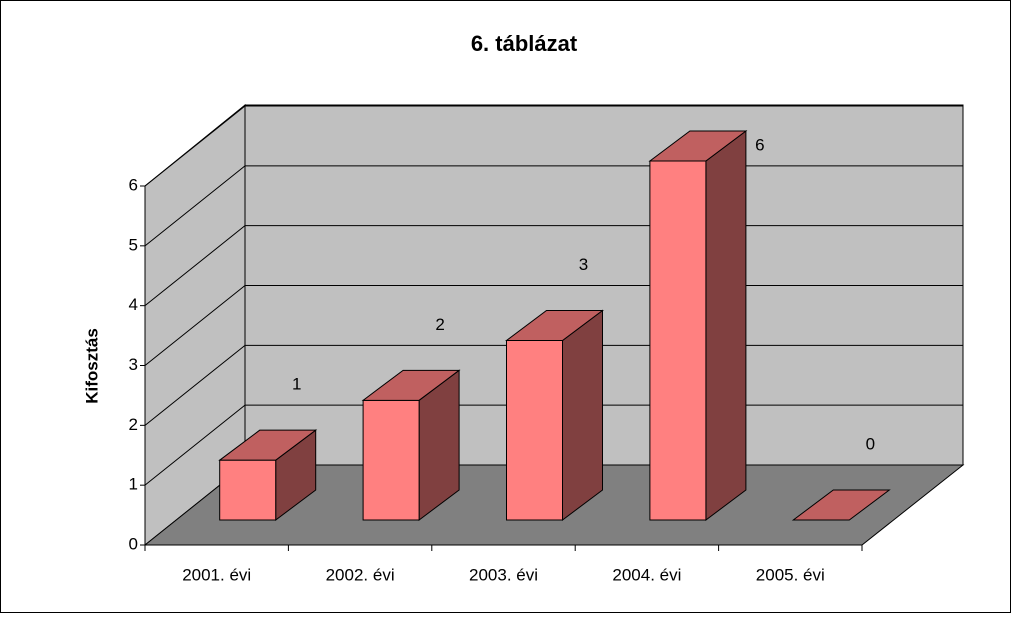 The width and height of the screenshot is (1011, 618). Describe the element at coordinates (503, 574) in the screenshot. I see `x-tick-label: 2003. évi` at that location.